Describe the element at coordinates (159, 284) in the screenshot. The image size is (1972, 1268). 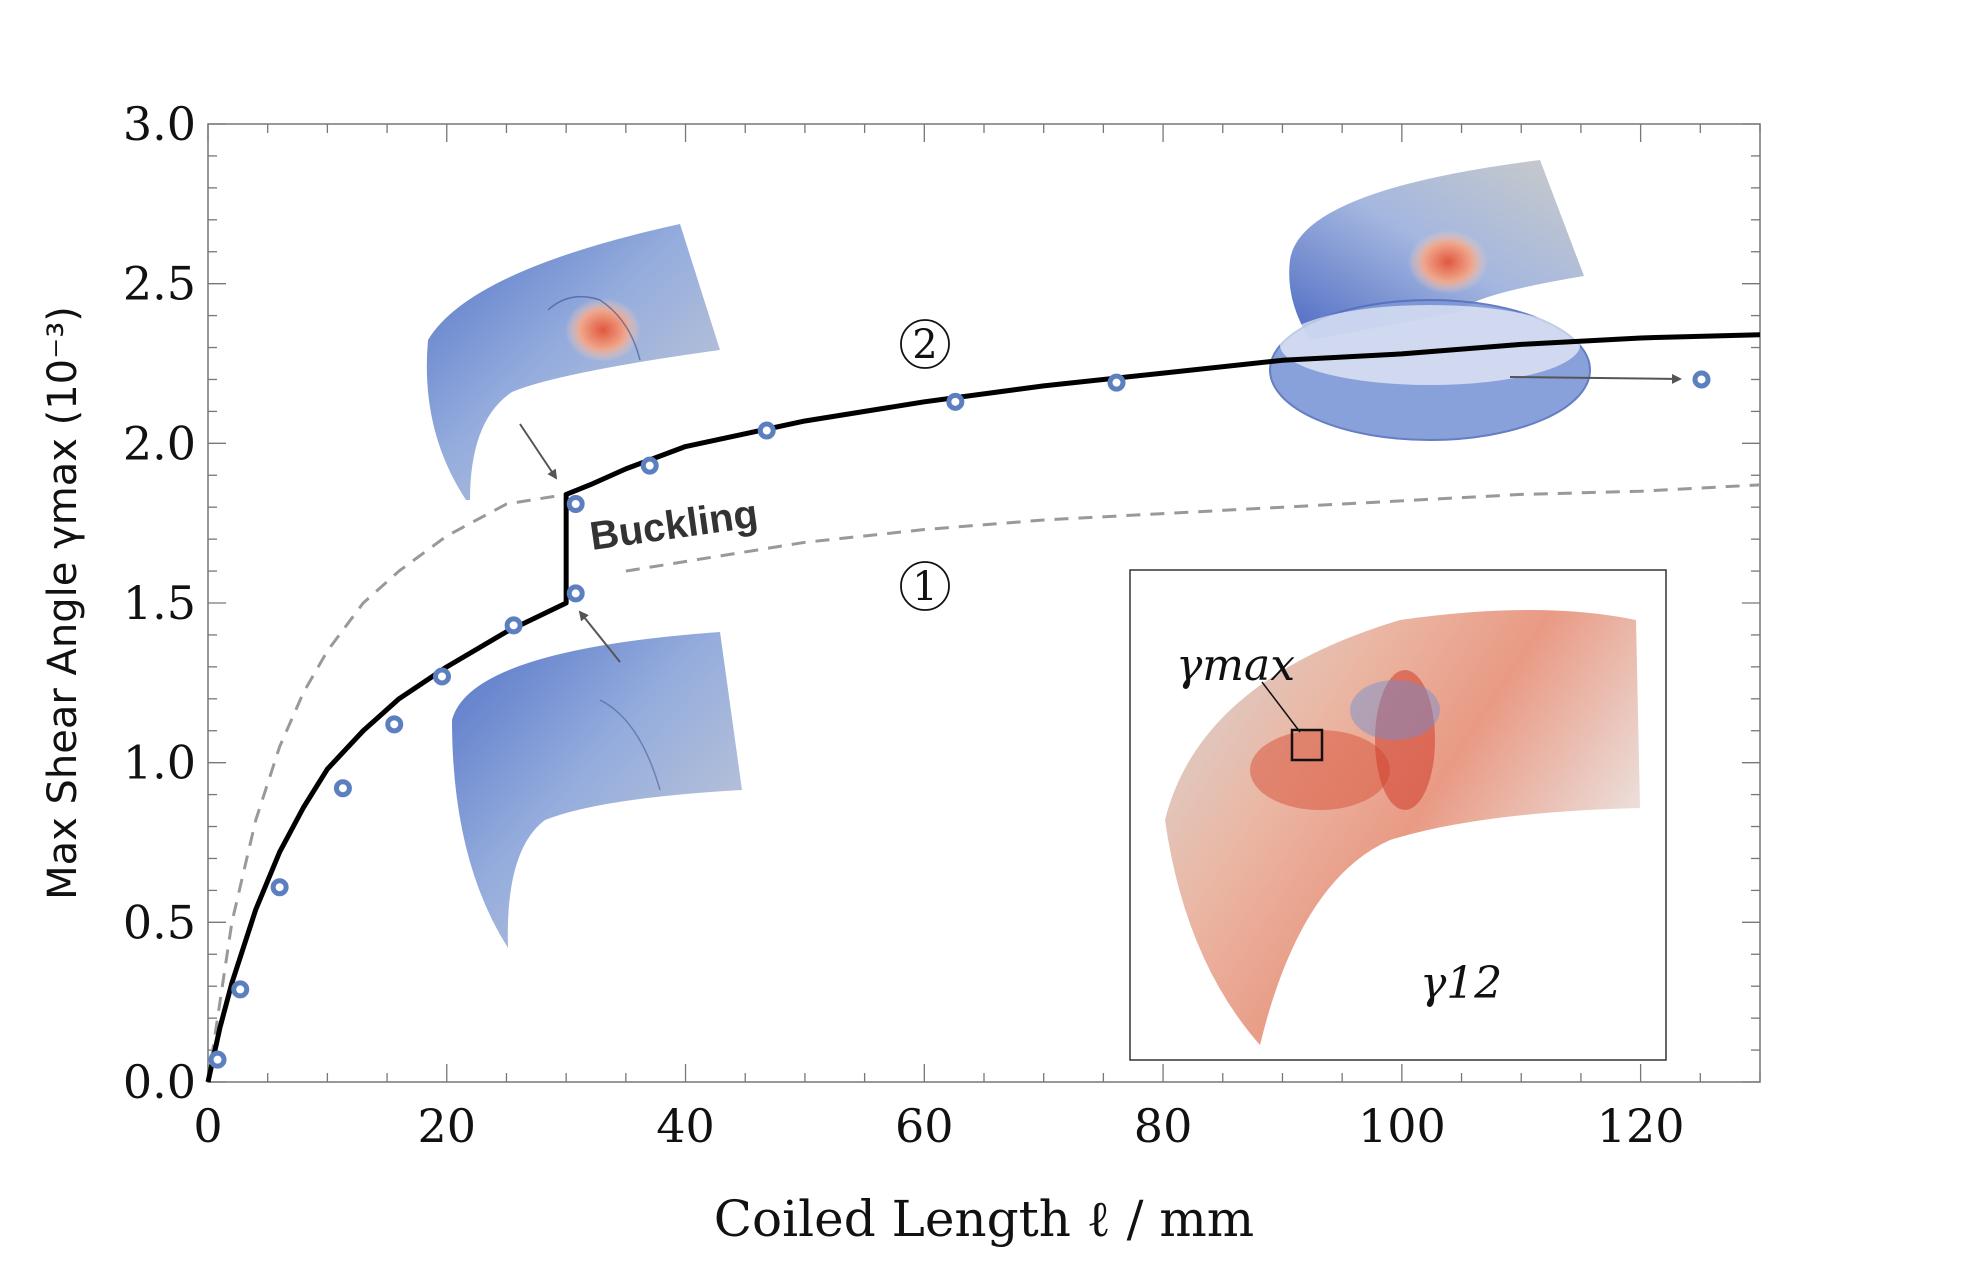
I see `y-tick-label: 2.5` at that location.